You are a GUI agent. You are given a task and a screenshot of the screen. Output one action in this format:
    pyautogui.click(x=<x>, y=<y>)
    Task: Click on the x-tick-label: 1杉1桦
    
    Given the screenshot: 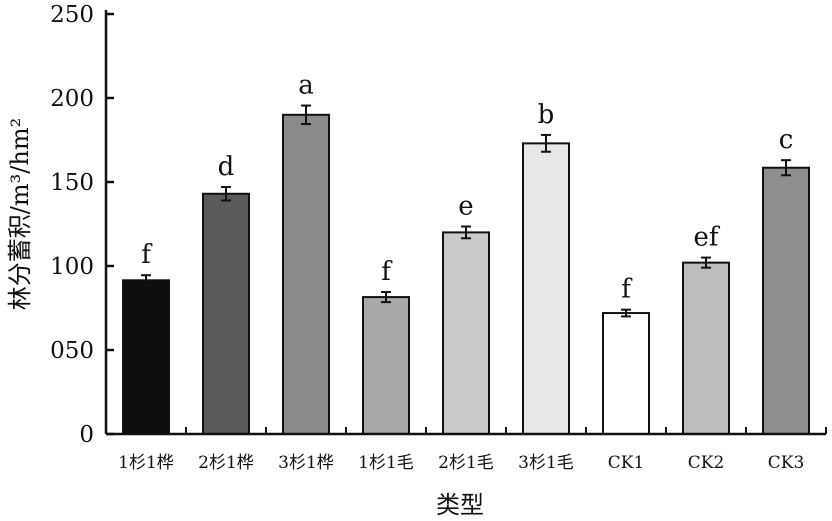 What is the action you would take?
    pyautogui.click(x=146, y=463)
    